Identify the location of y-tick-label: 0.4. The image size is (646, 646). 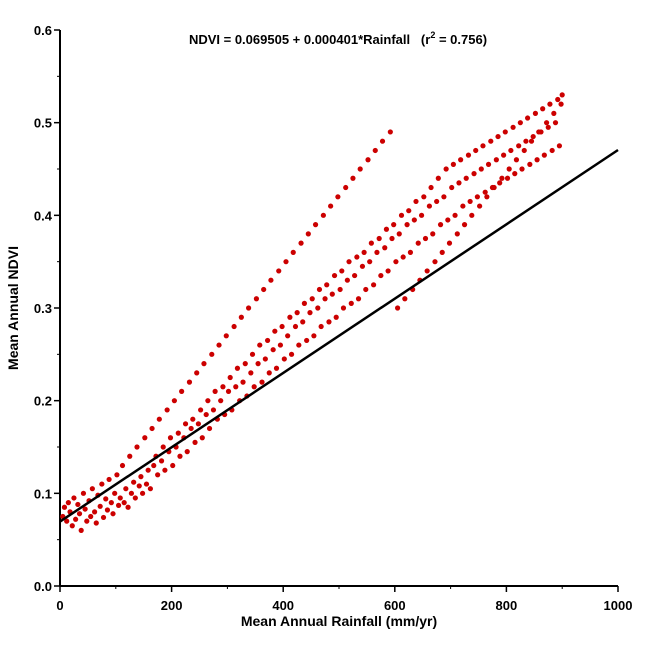
(43, 215).